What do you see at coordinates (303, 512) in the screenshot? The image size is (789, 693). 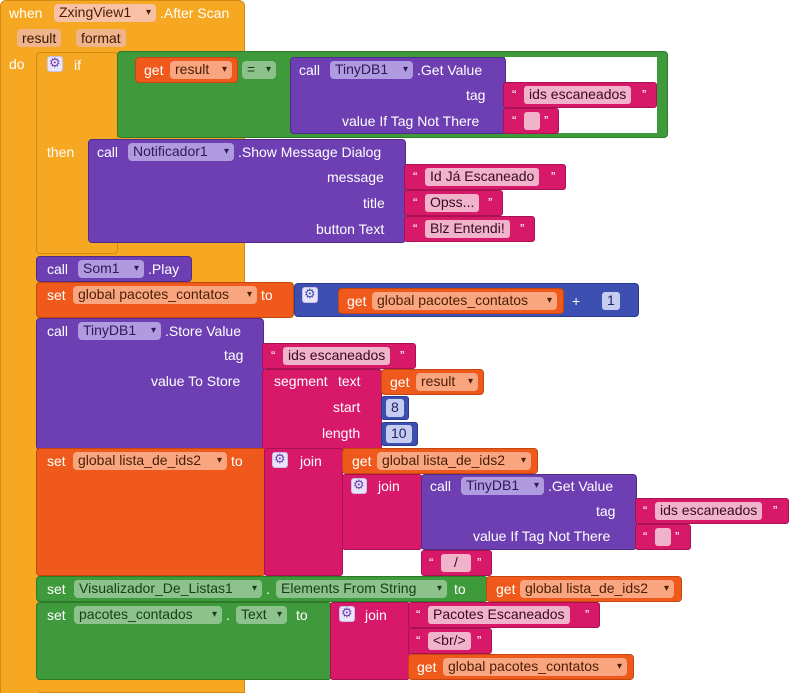 I see `join-block` at bounding box center [303, 512].